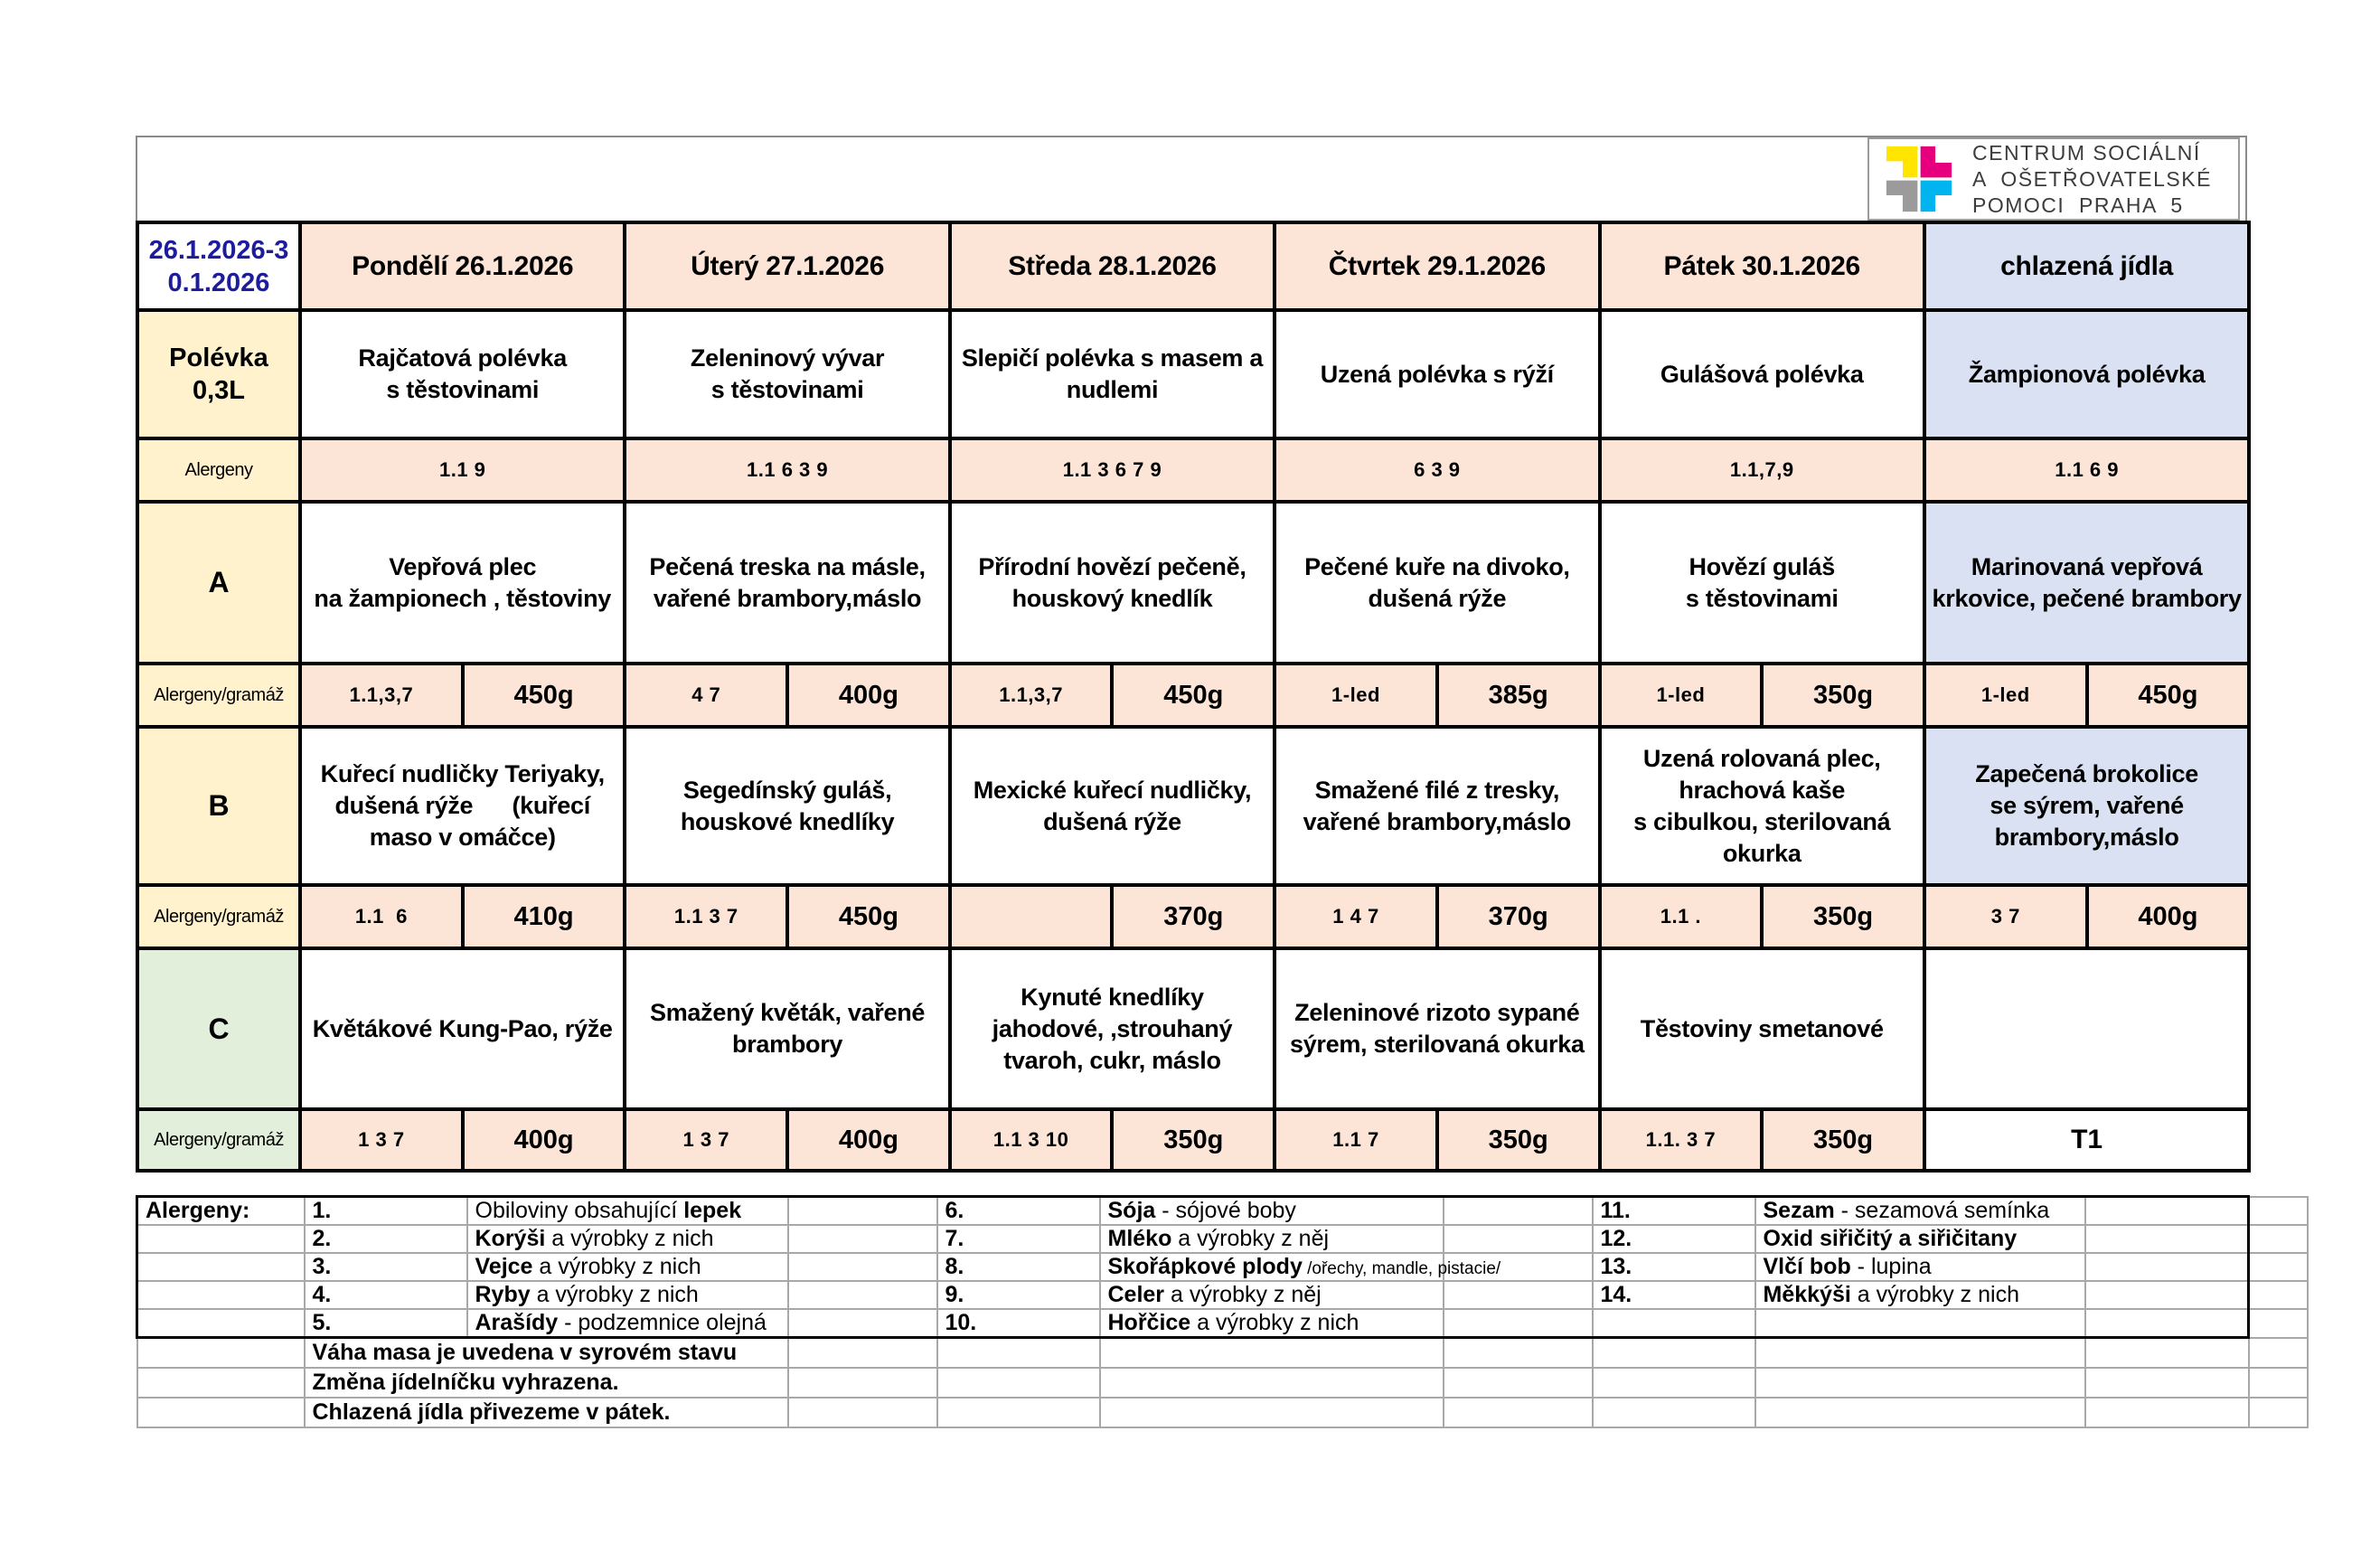 The height and width of the screenshot is (1554, 2380). Describe the element at coordinates (1673, 1295) in the screenshot. I see `legend-item-number: 14.` at that location.